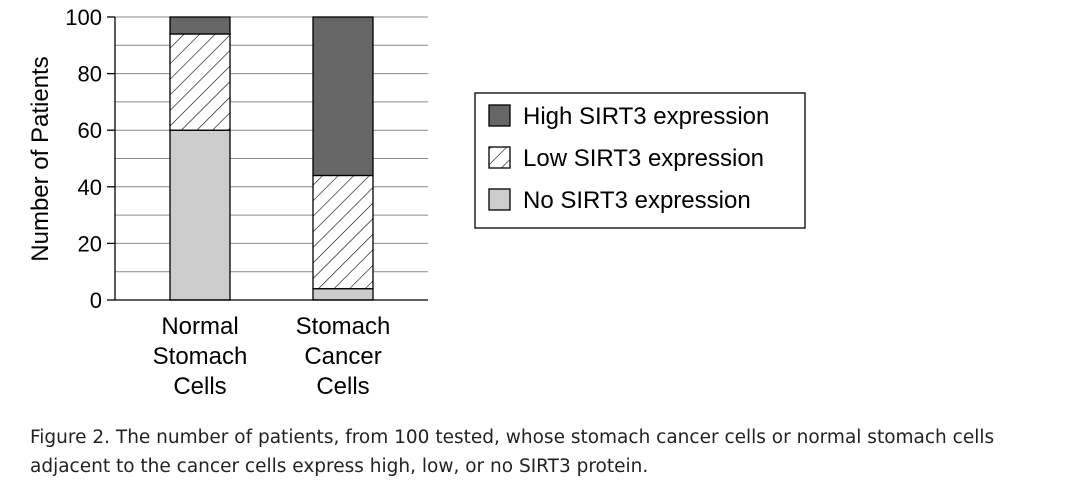  What do you see at coordinates (272, 356) in the screenshot?
I see `category-labels: Normal Stomach Cells Stomach Cancer Cells` at bounding box center [272, 356].